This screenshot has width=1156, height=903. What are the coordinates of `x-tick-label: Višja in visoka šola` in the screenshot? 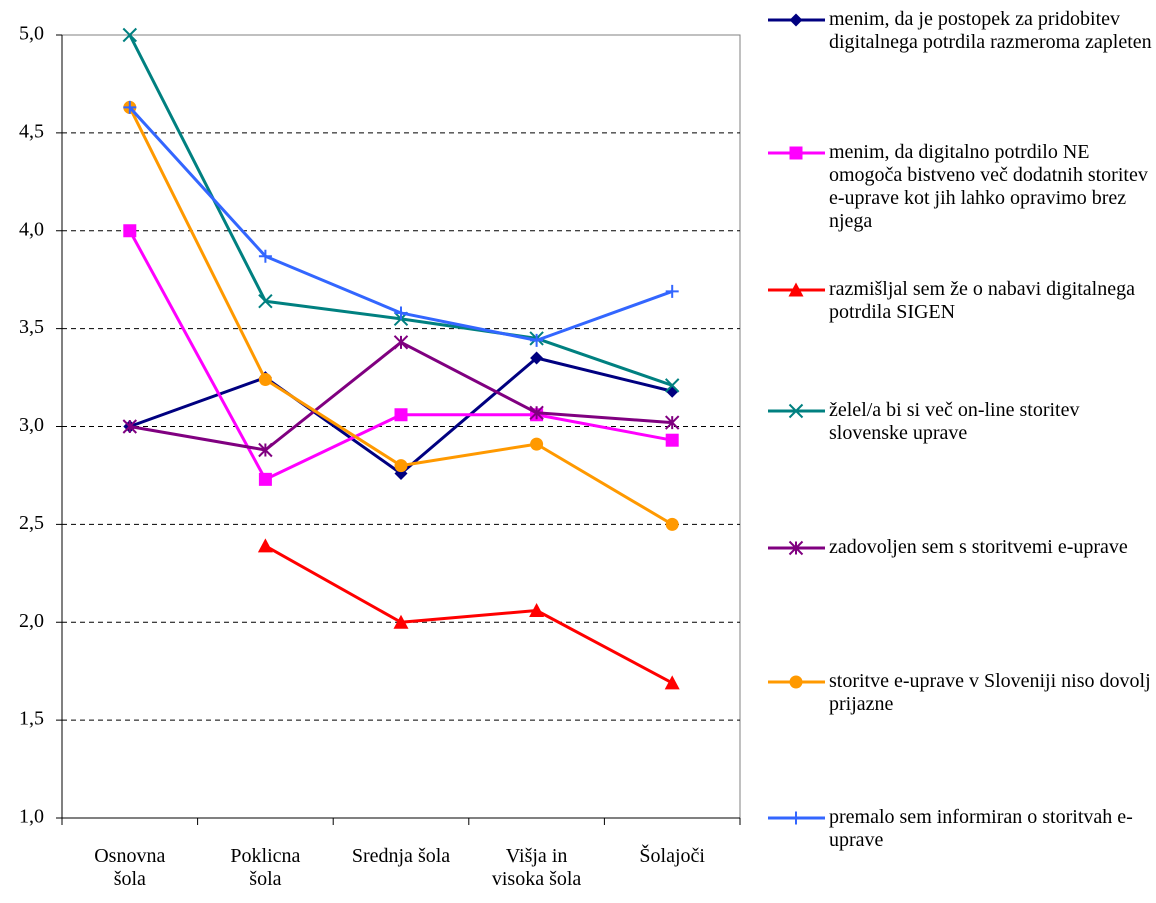 It's located at (536, 867).